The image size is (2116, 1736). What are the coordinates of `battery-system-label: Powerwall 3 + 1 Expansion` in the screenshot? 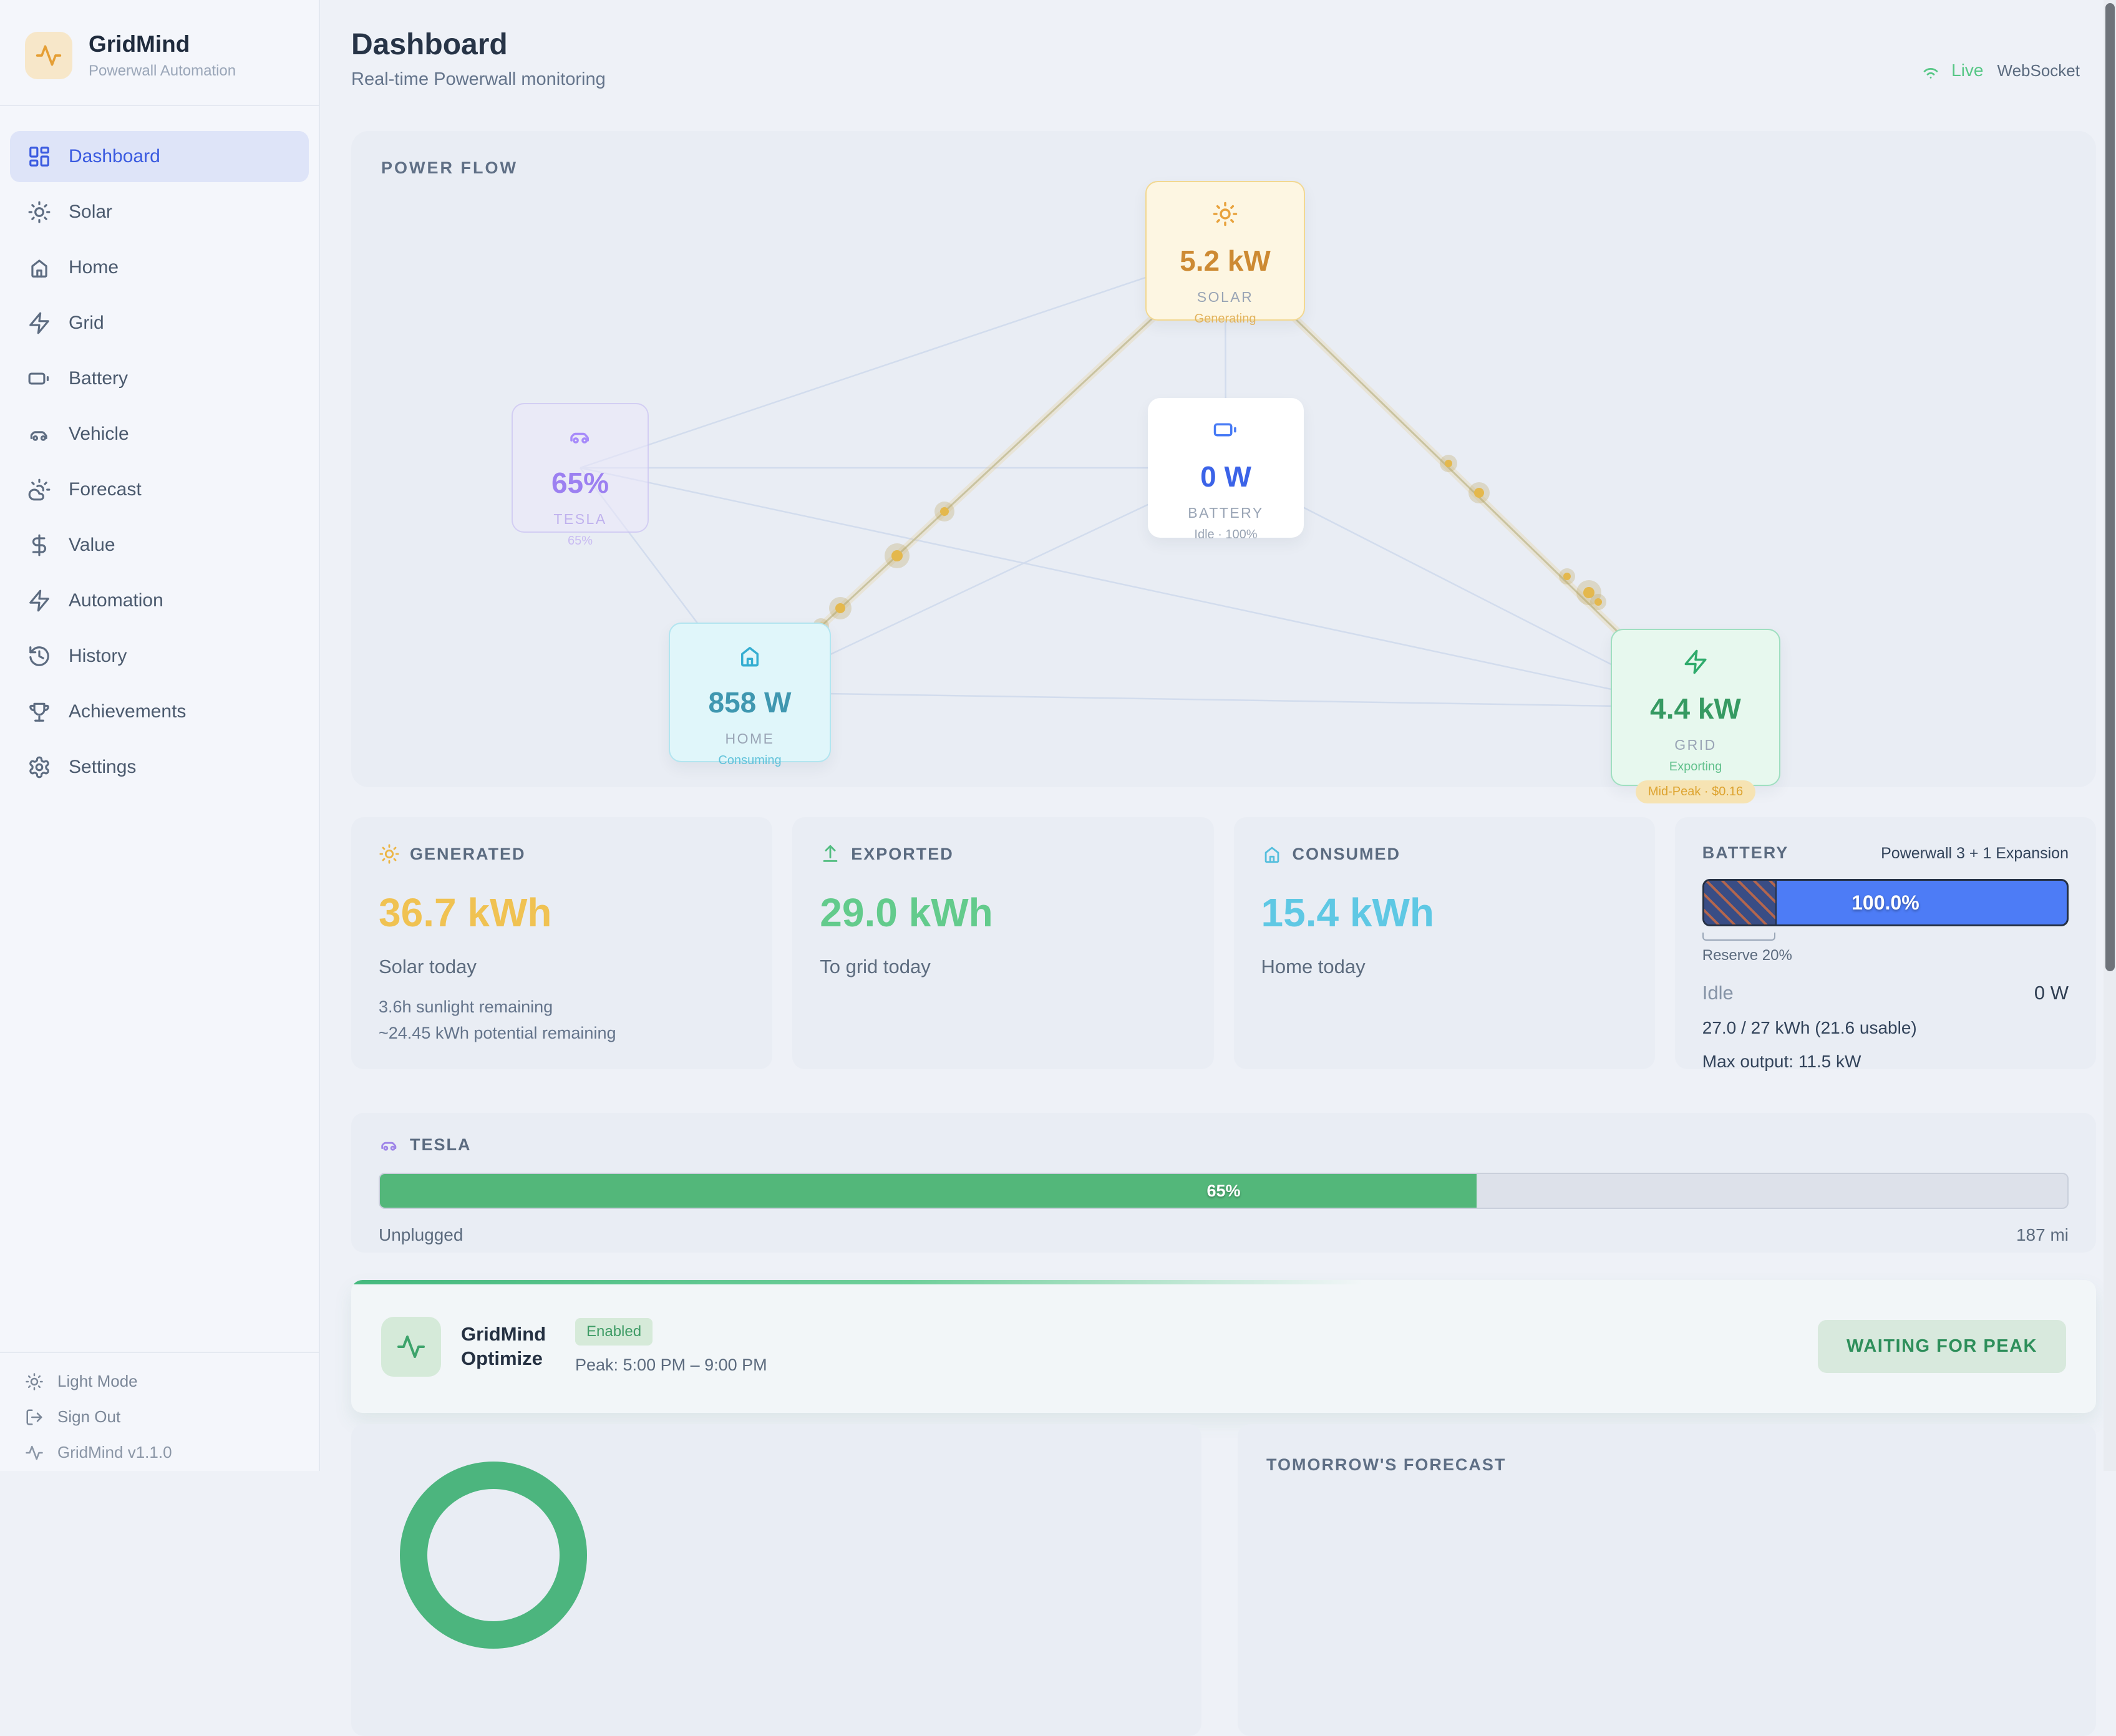 It's located at (1975, 854).